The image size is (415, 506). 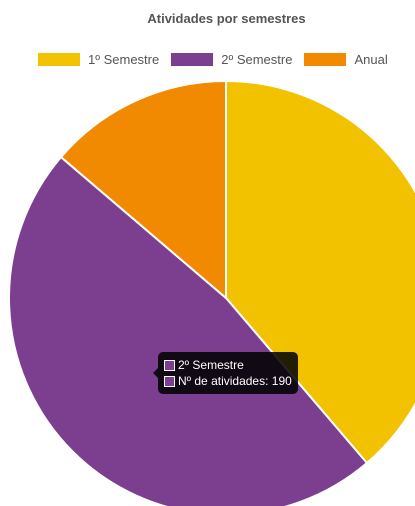 I want to click on tooltip-value-row: Nº de atividades: 190, so click(x=228, y=381).